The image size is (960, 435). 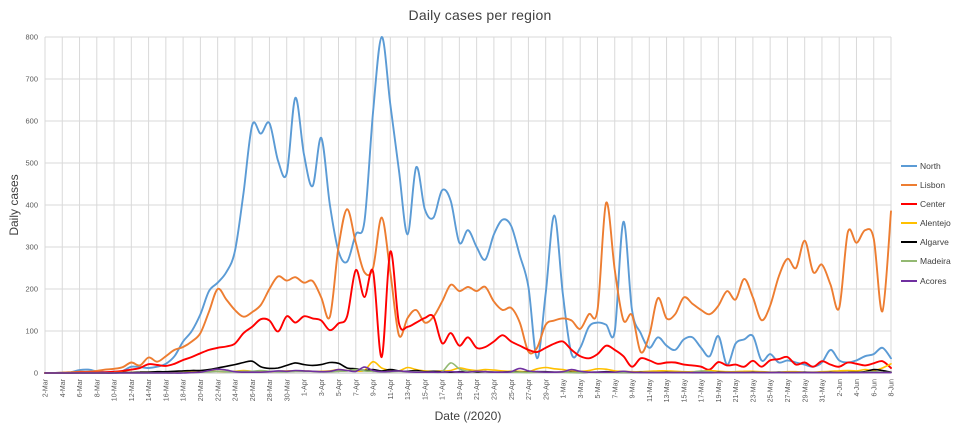 What do you see at coordinates (823, 391) in the screenshot?
I see `x-tick-label: 31-May` at bounding box center [823, 391].